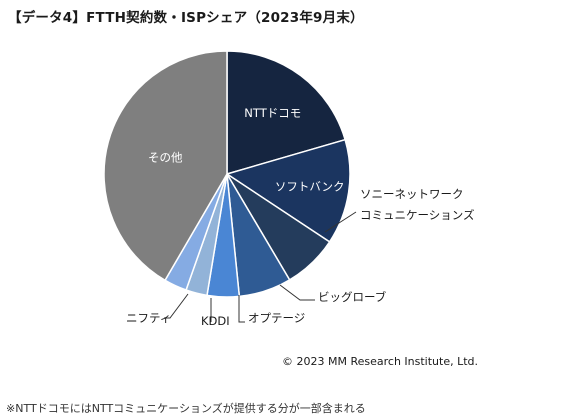 The image size is (574, 418). What do you see at coordinates (412, 194) in the screenshot?
I see `slice-label-ソニーネットワーク-line-1: ソニーネットワーク` at bounding box center [412, 194].